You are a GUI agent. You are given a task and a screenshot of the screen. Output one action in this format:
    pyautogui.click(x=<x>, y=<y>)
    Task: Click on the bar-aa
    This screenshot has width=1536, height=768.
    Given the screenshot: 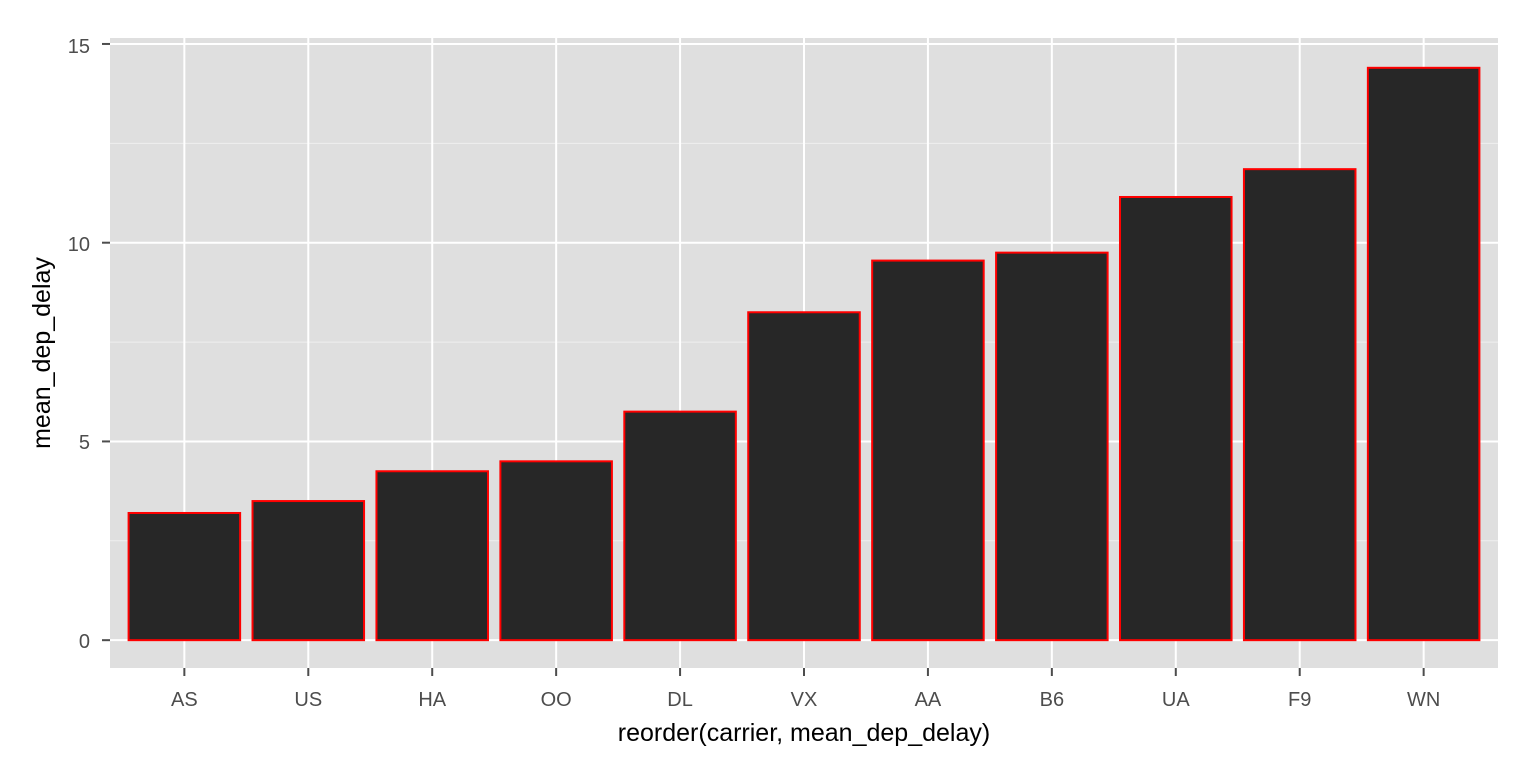 What is the action you would take?
    pyautogui.click(x=928, y=450)
    